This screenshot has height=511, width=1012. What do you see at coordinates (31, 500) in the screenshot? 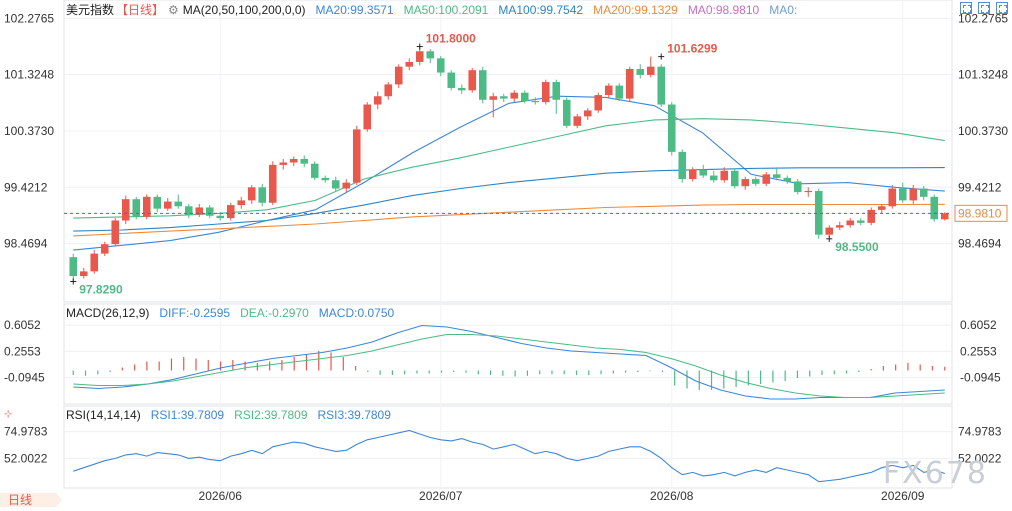
I see `period-tab: 日线` at bounding box center [31, 500].